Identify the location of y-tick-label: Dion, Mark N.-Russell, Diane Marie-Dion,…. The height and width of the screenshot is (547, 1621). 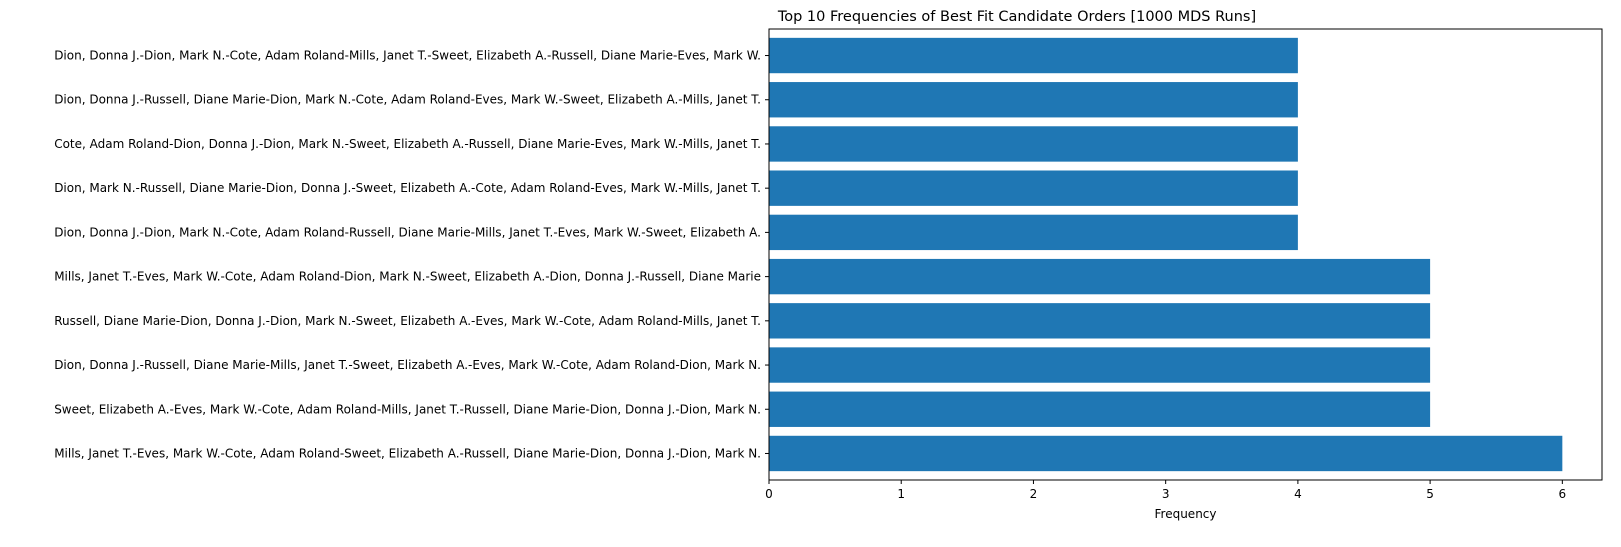
(407, 188).